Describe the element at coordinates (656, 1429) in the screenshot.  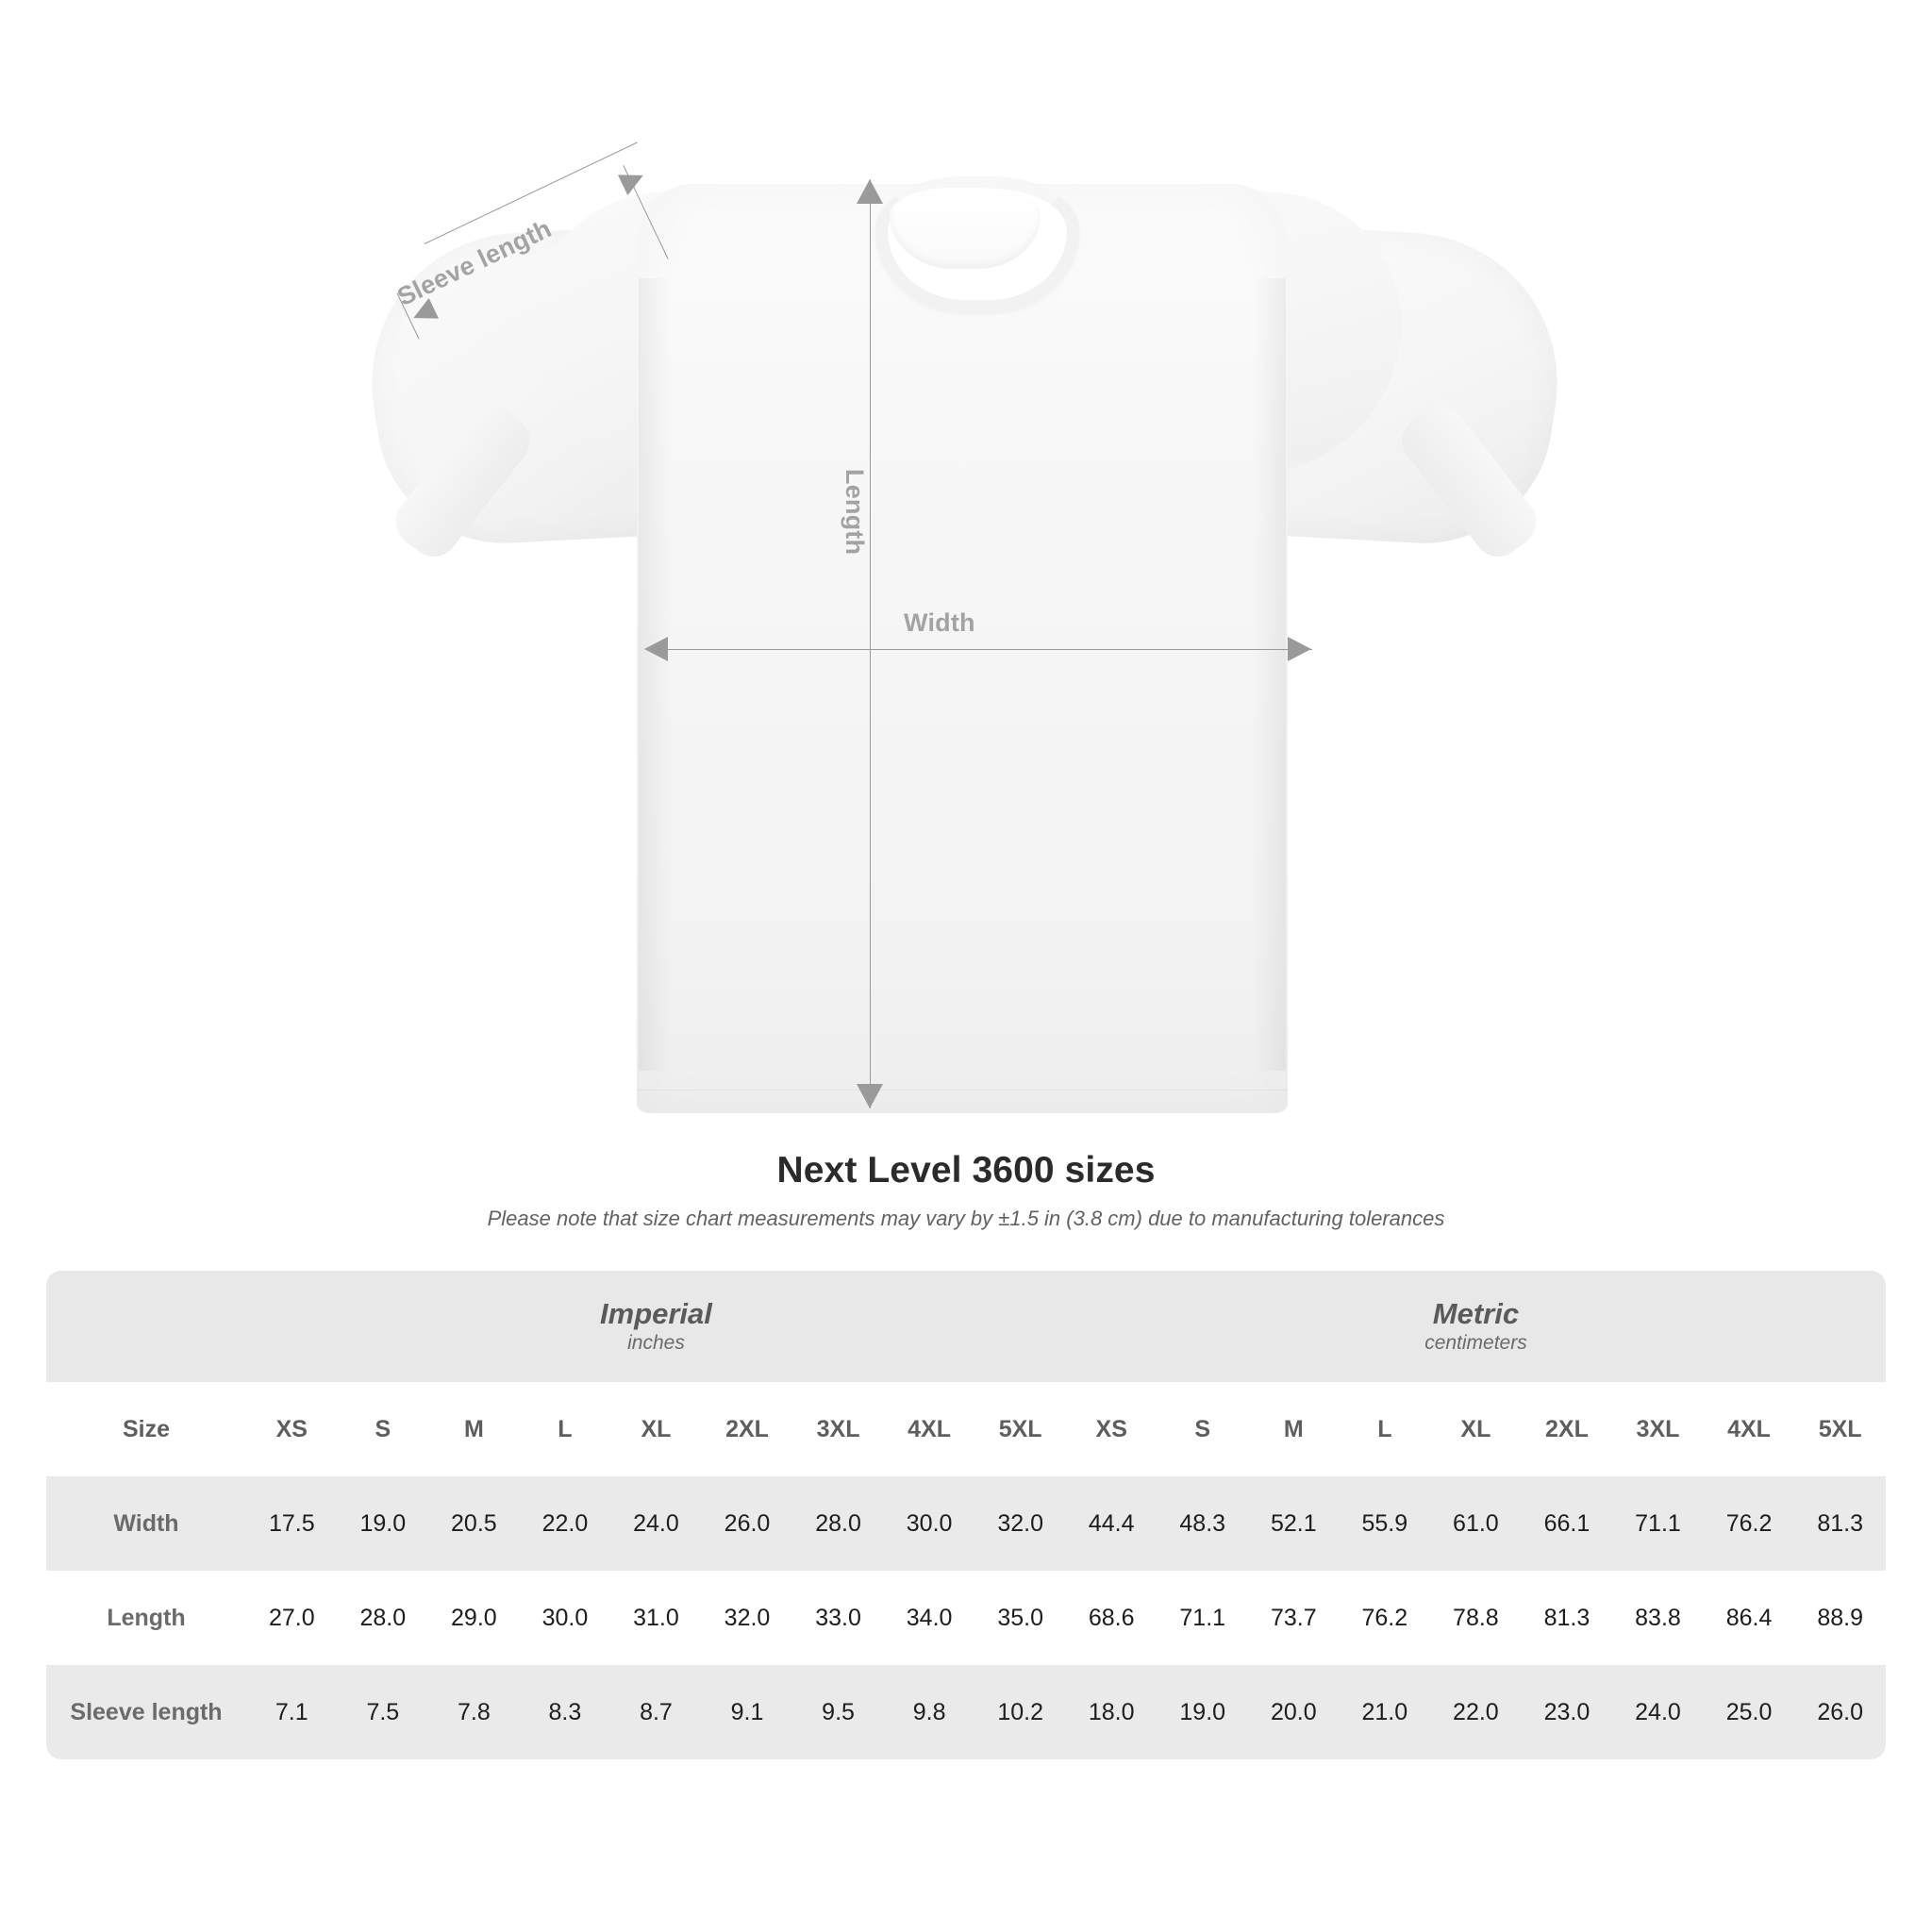
I see `size-header-imperial-xl: XL` at that location.